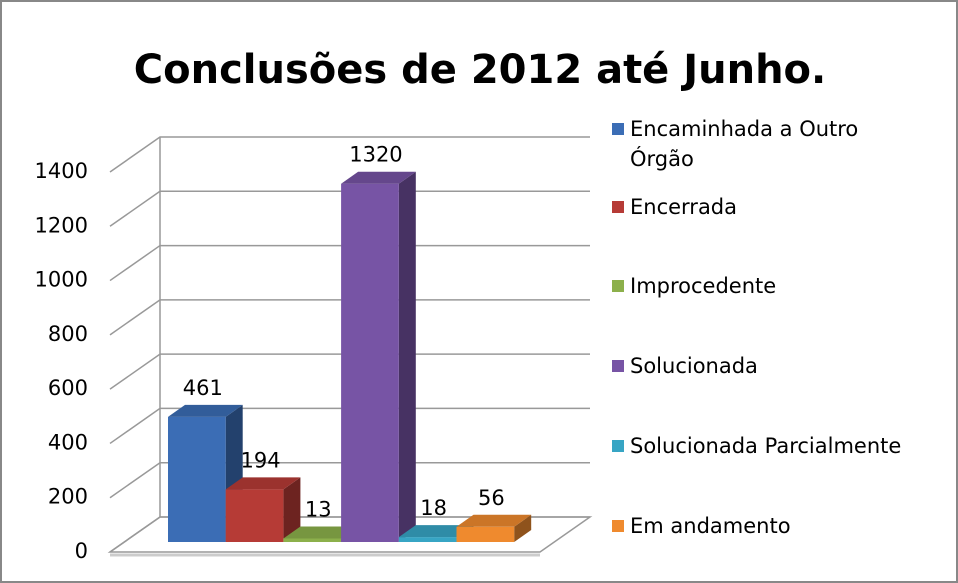  I want to click on legend-item: Encaminhada a Outro Órgão, so click(735, 144).